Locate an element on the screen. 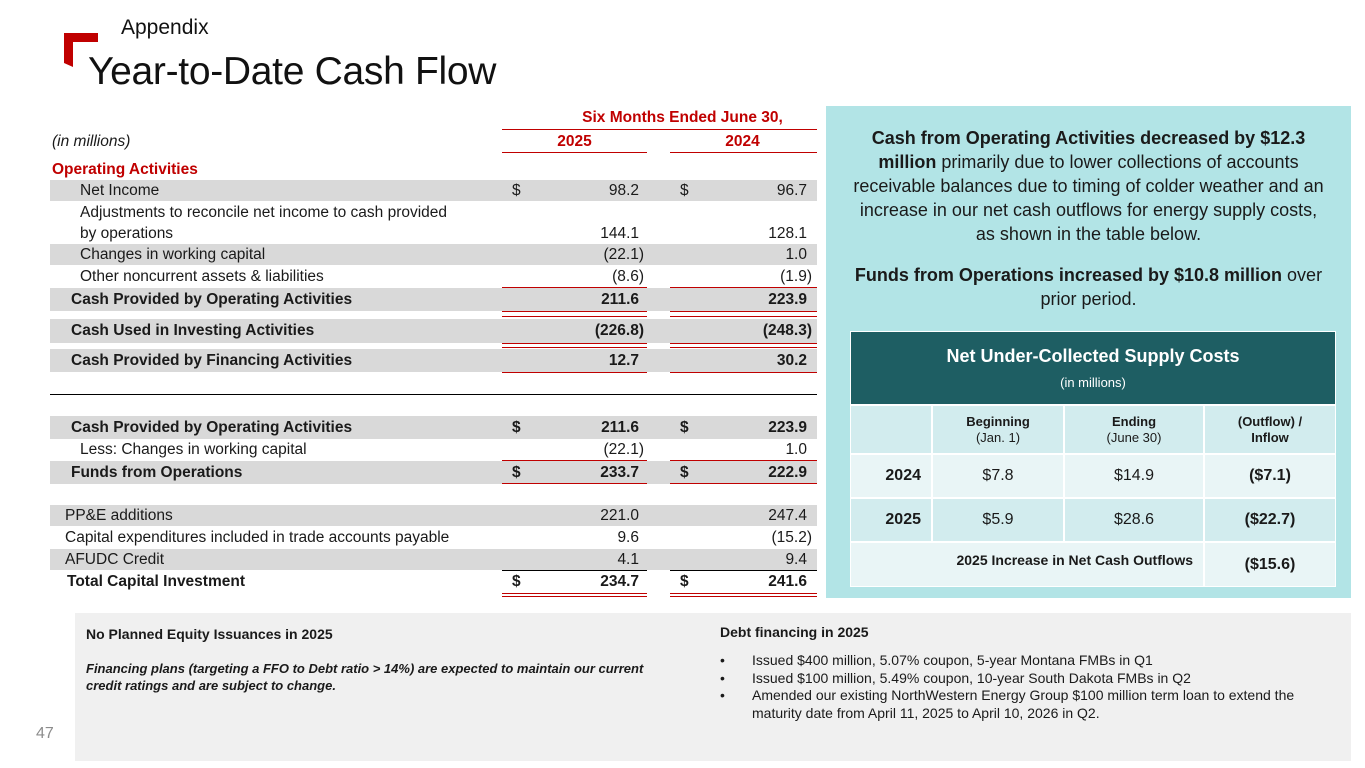  value-2025: 234.7 is located at coordinates (619, 581).